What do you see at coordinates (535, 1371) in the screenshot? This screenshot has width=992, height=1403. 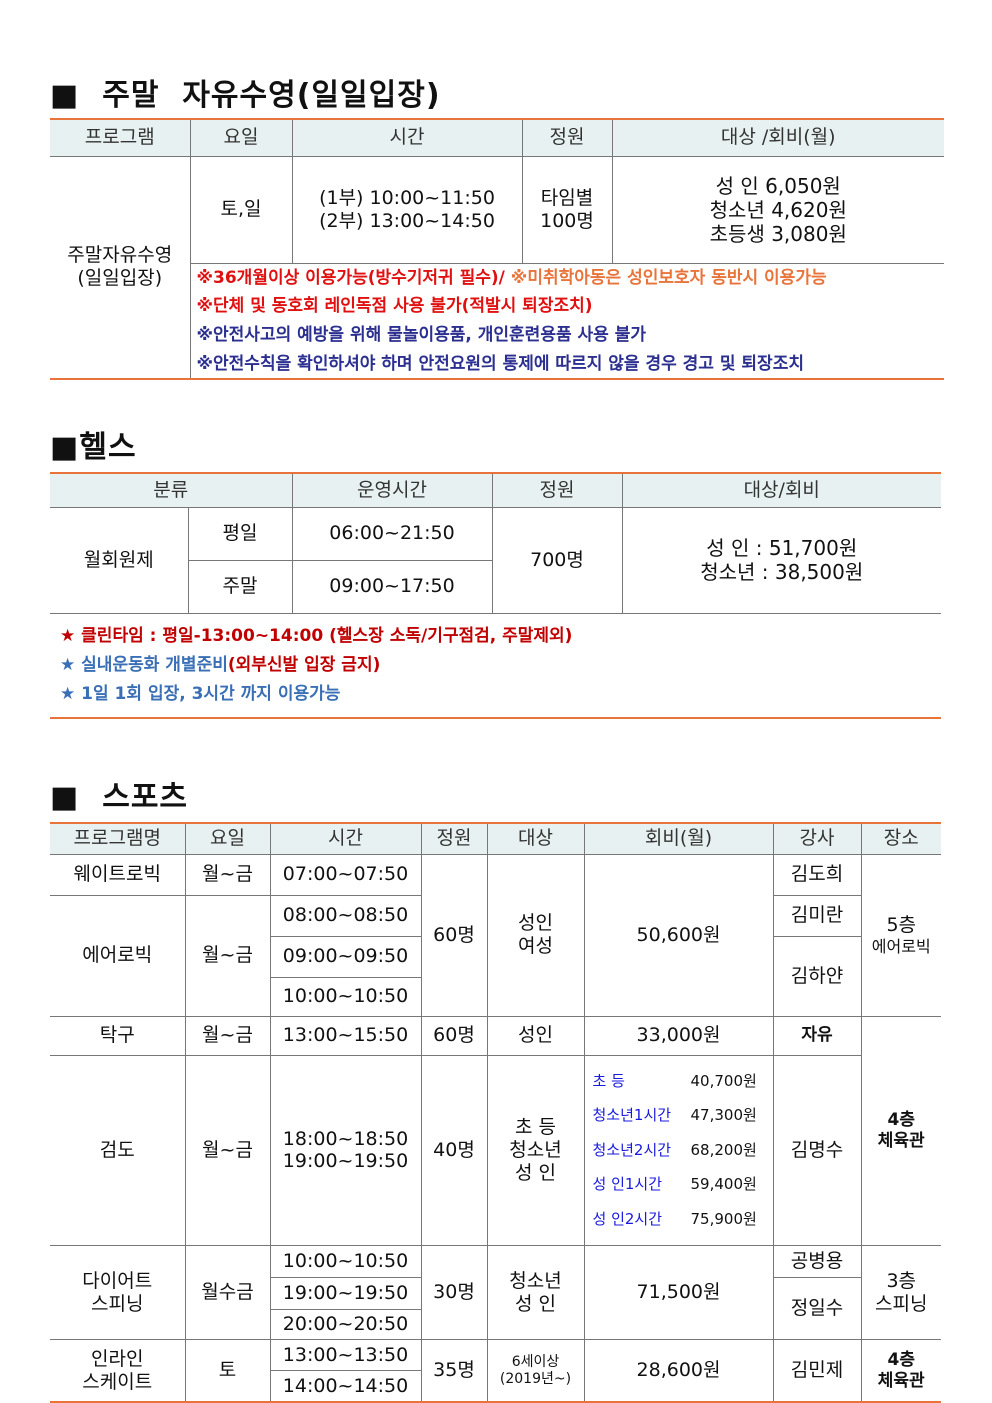 I see `target: 6세이상 (2019년~)` at bounding box center [535, 1371].